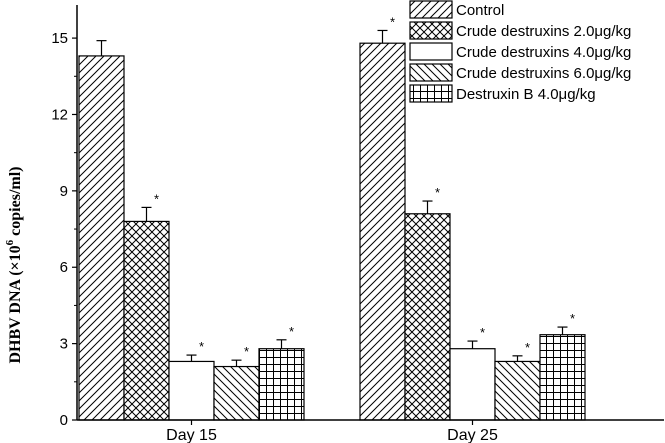 This screenshot has width=665, height=443. What do you see at coordinates (15, 304) in the screenshot?
I see `y-label-pre: DHBV DNA (×10` at bounding box center [15, 304].